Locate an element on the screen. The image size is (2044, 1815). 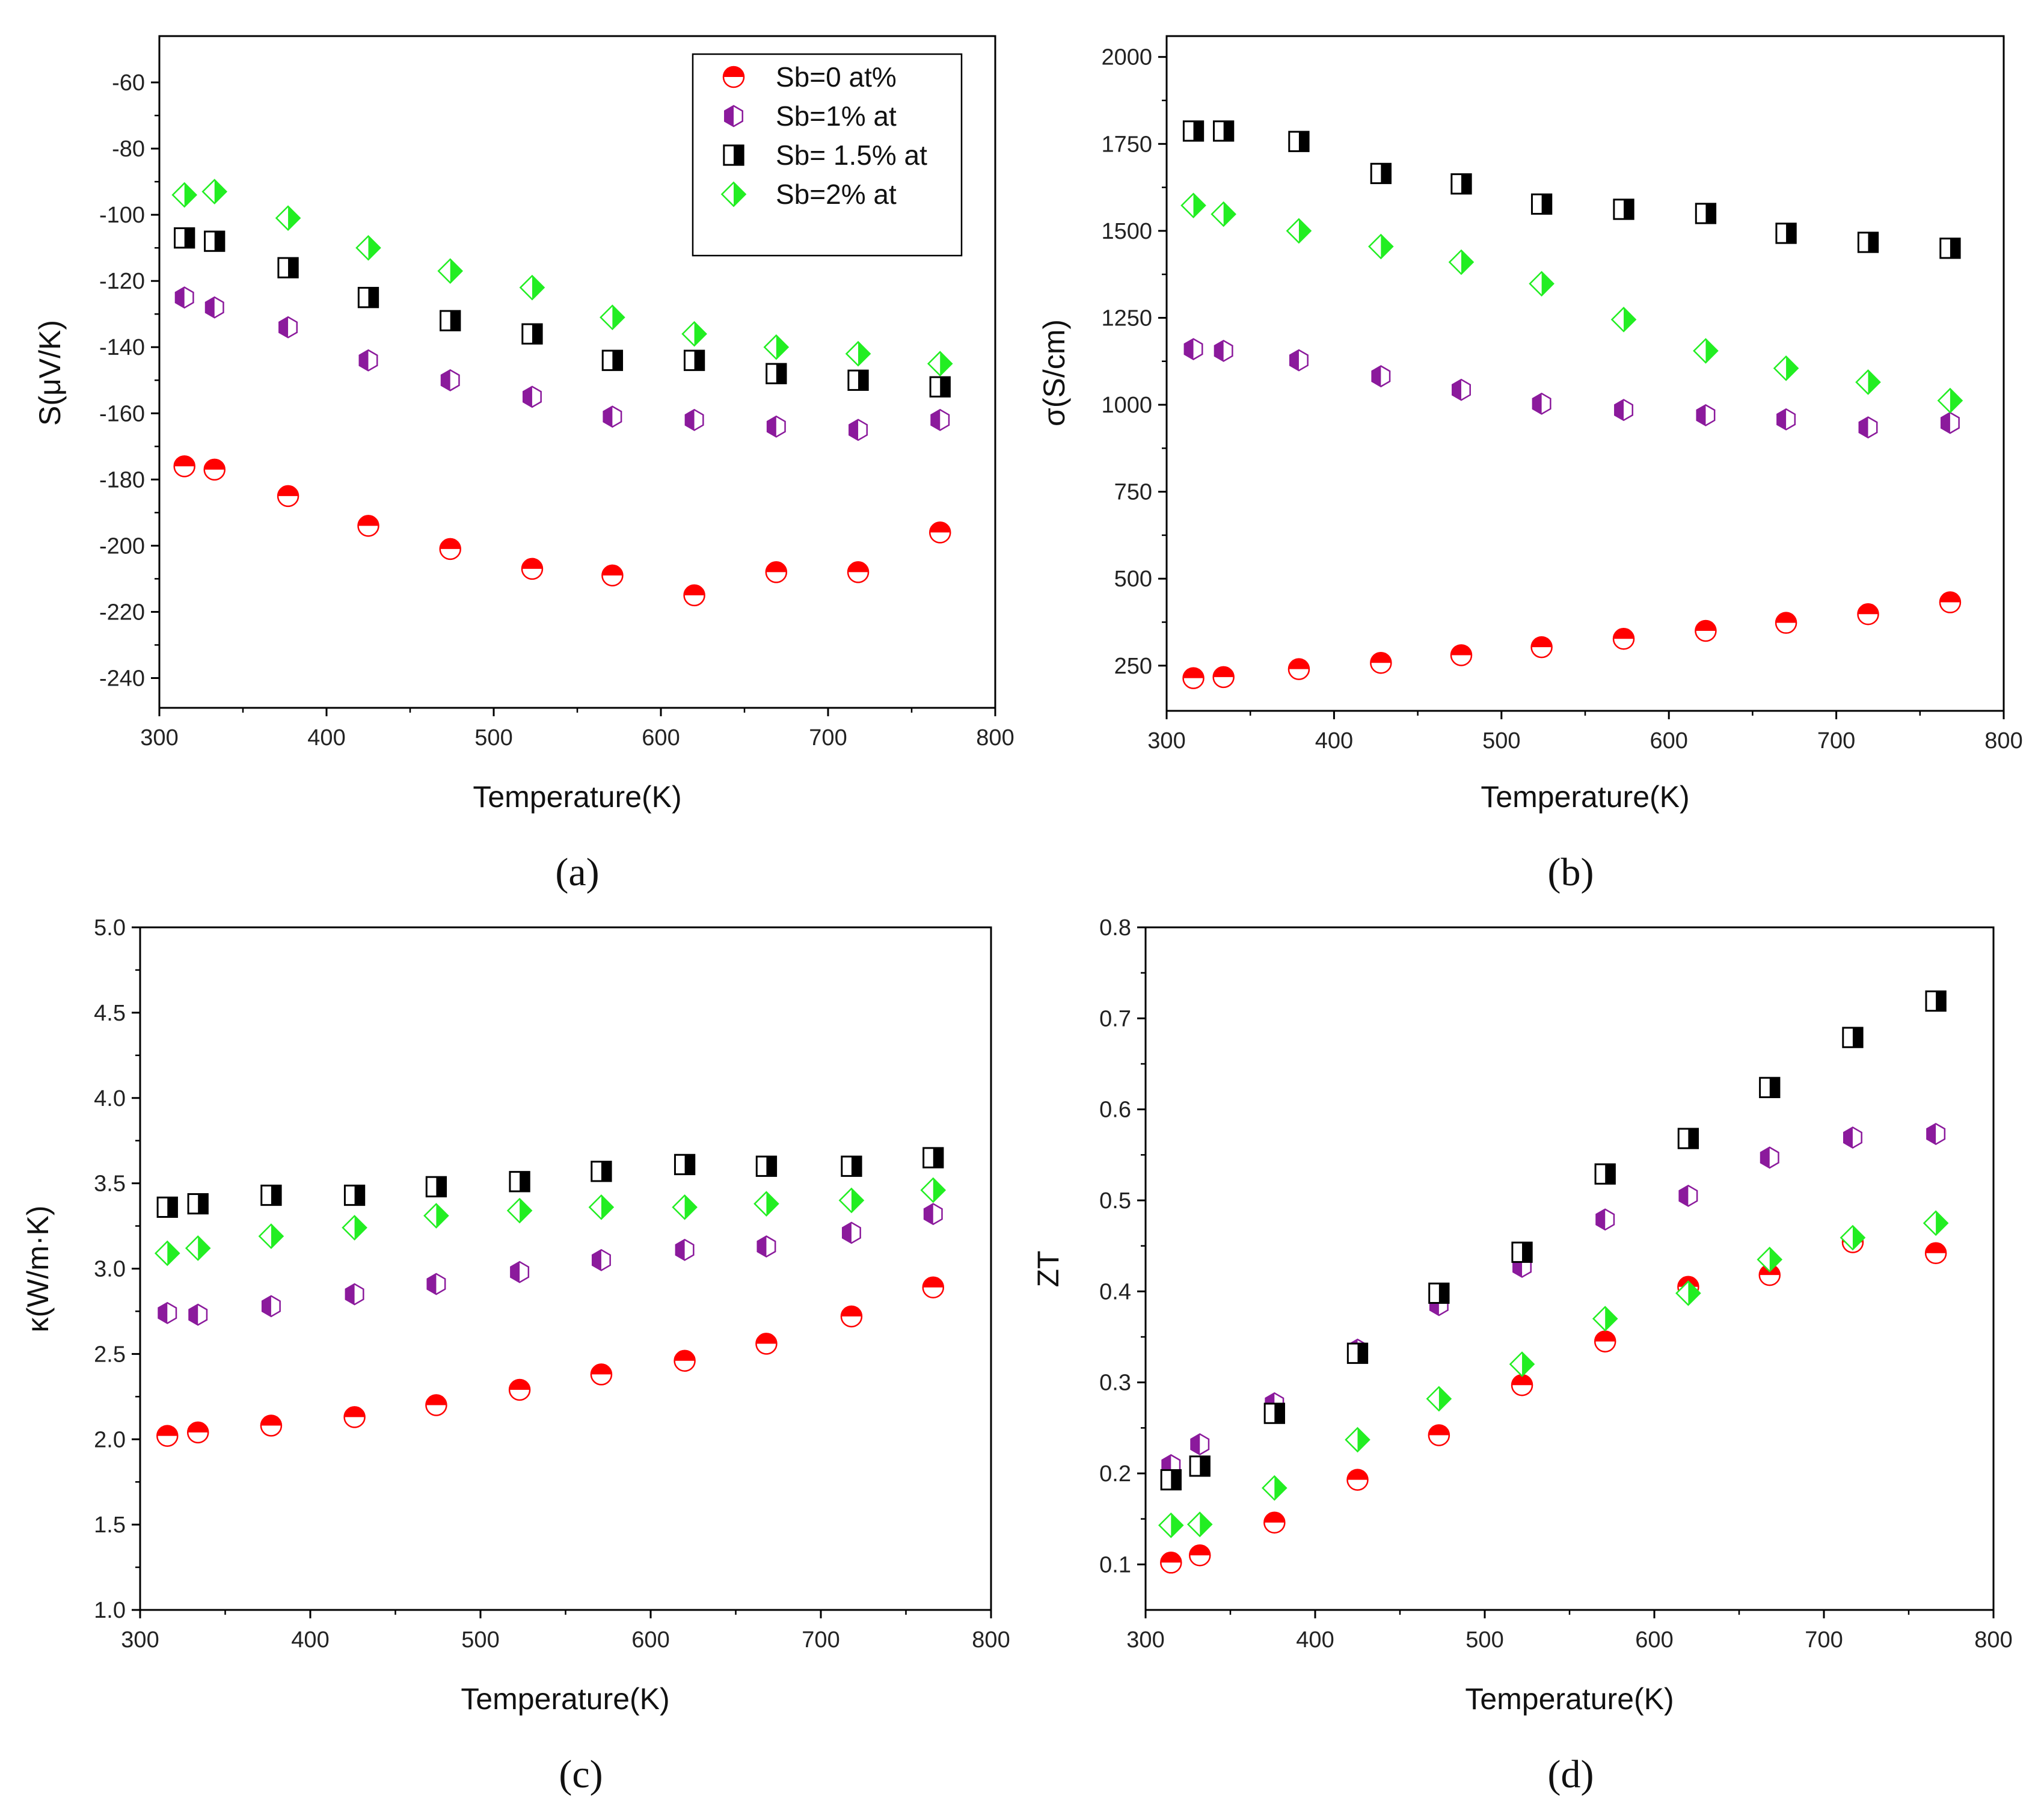
legend-item-sb0: Sb=0 at% is located at coordinates (809, 77).